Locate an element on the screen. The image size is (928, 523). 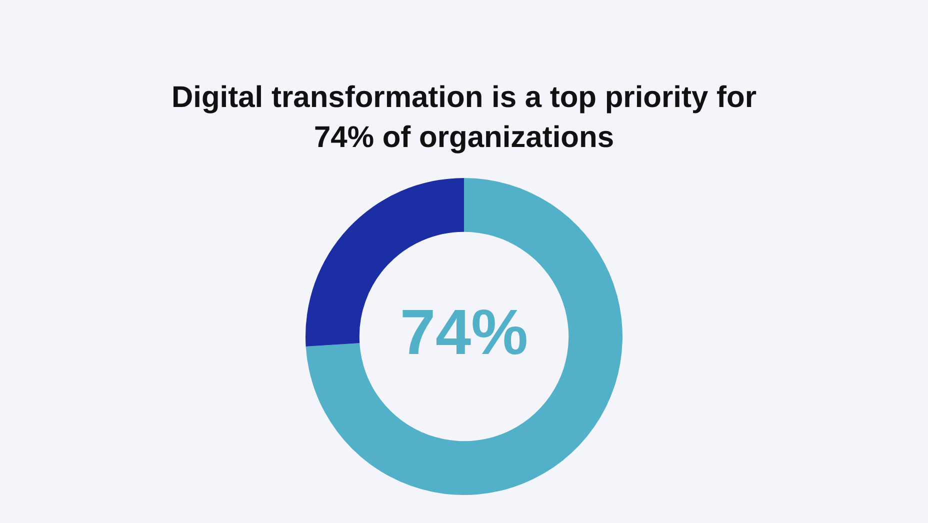
chart-title: Digital transformation is a top priority for 74% of organizations is located at coordinates (464, 118).